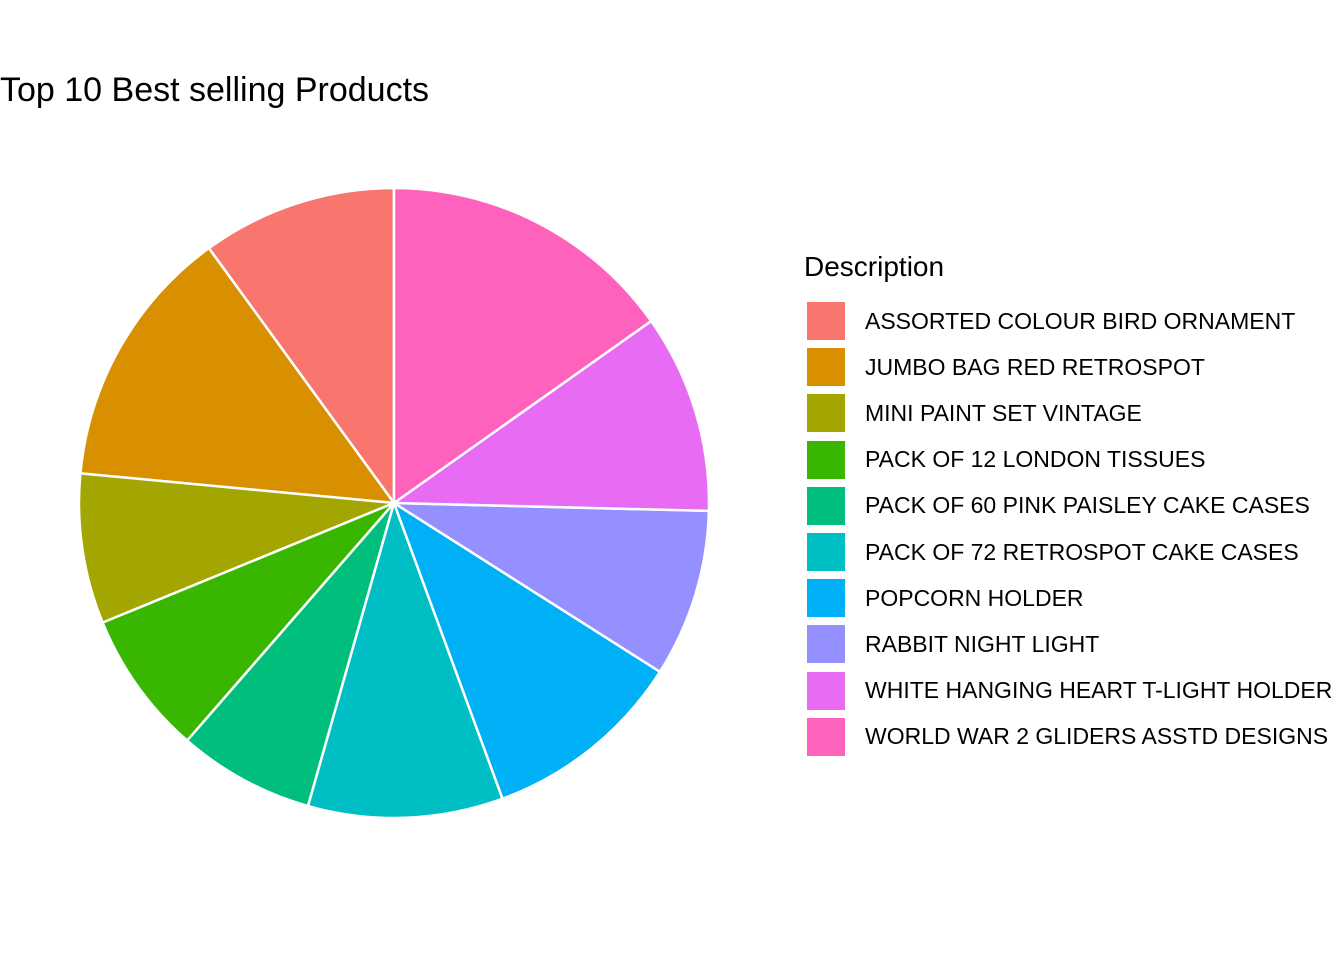  I want to click on legend-item: ASSORTED COLOUR BIRD ORNAMENT, so click(1068, 321).